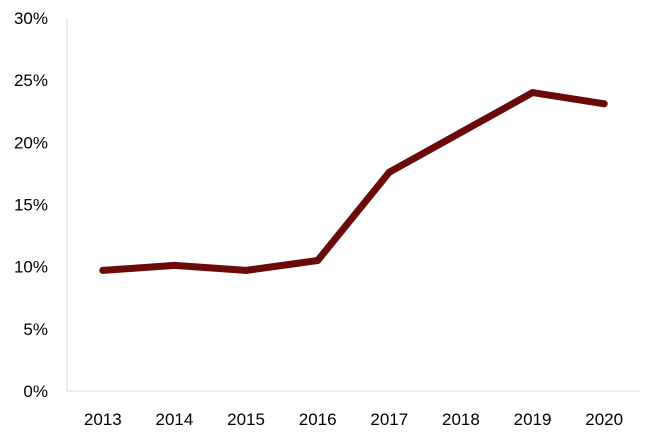  I want to click on y-tick-label: 15%, so click(31, 205).